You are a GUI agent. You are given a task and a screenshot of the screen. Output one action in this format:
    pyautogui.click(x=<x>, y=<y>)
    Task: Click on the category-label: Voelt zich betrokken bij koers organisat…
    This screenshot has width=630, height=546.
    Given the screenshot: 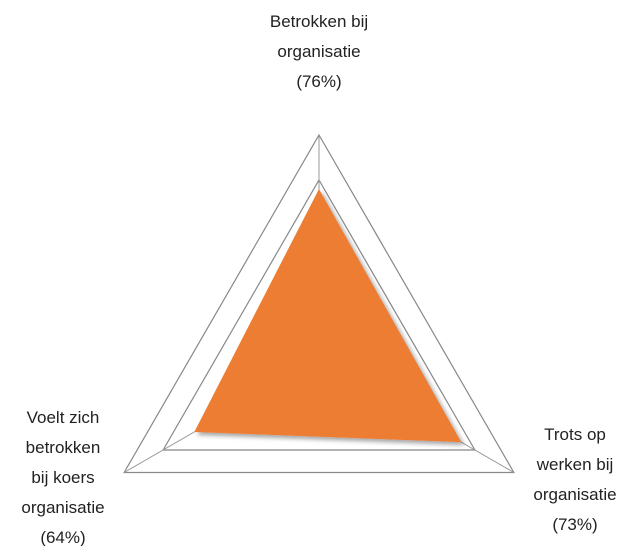 What is the action you would take?
    pyautogui.click(x=63, y=474)
    